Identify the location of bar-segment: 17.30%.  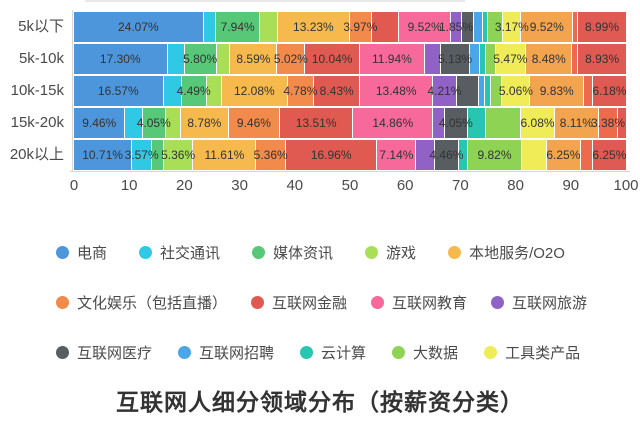
(121, 59).